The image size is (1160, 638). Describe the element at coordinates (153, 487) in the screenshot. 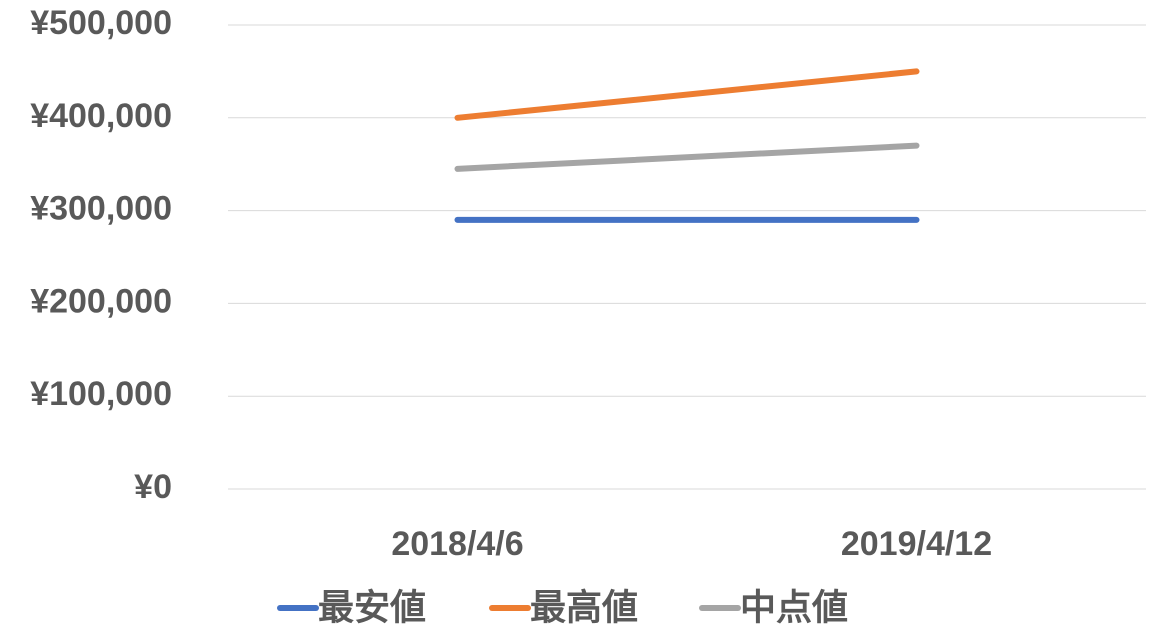

I see `y-tick-label: ¥0` at that location.